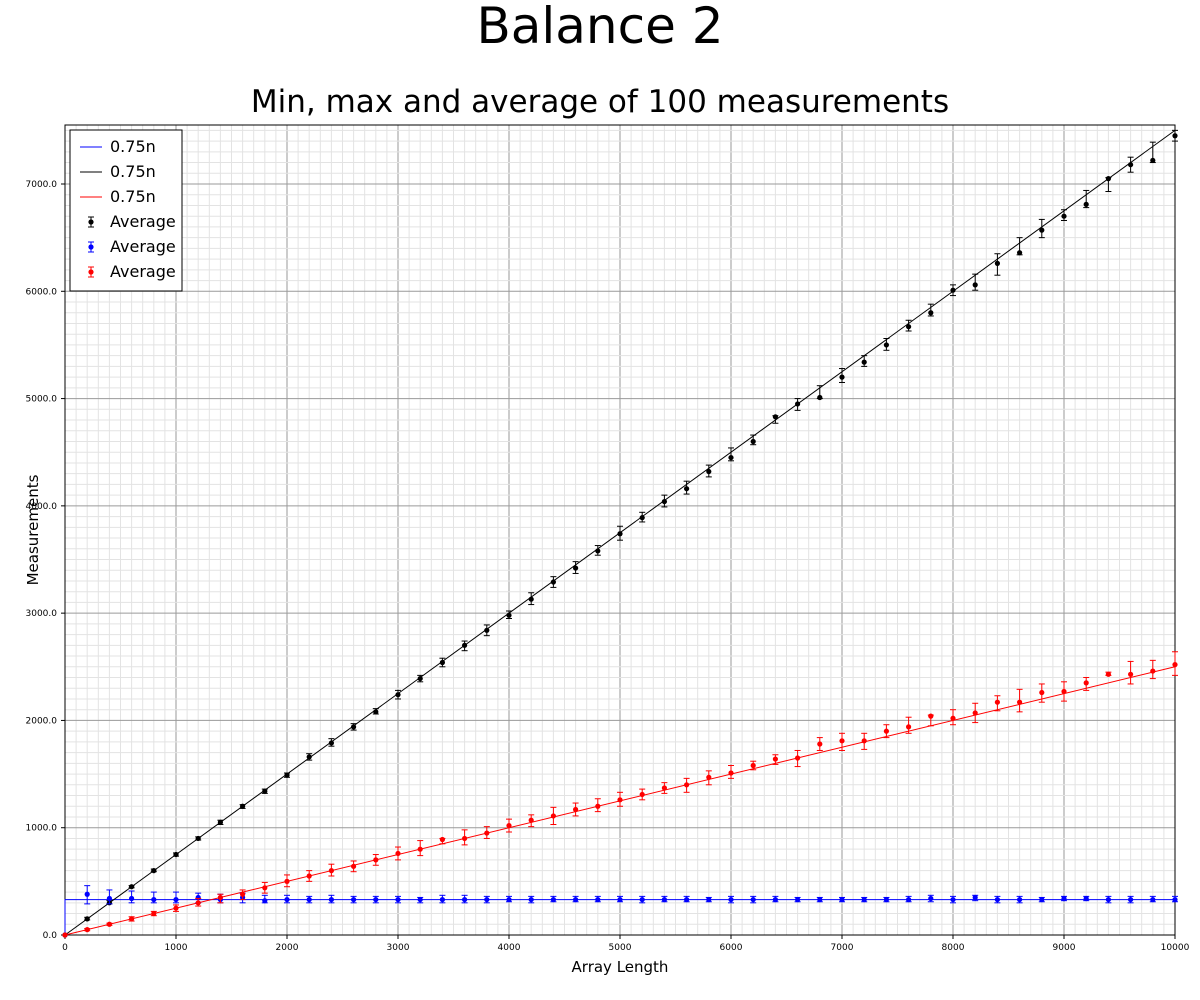 This screenshot has width=1200, height=1000. I want to click on x-tick-label: 2000, so click(287, 948).